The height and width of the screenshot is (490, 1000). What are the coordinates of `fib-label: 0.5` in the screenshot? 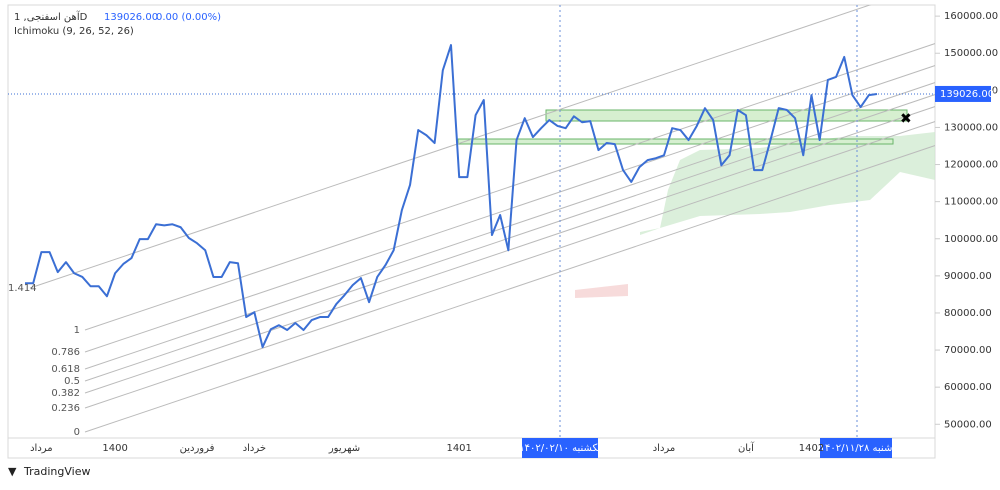 It's located at (72, 381).